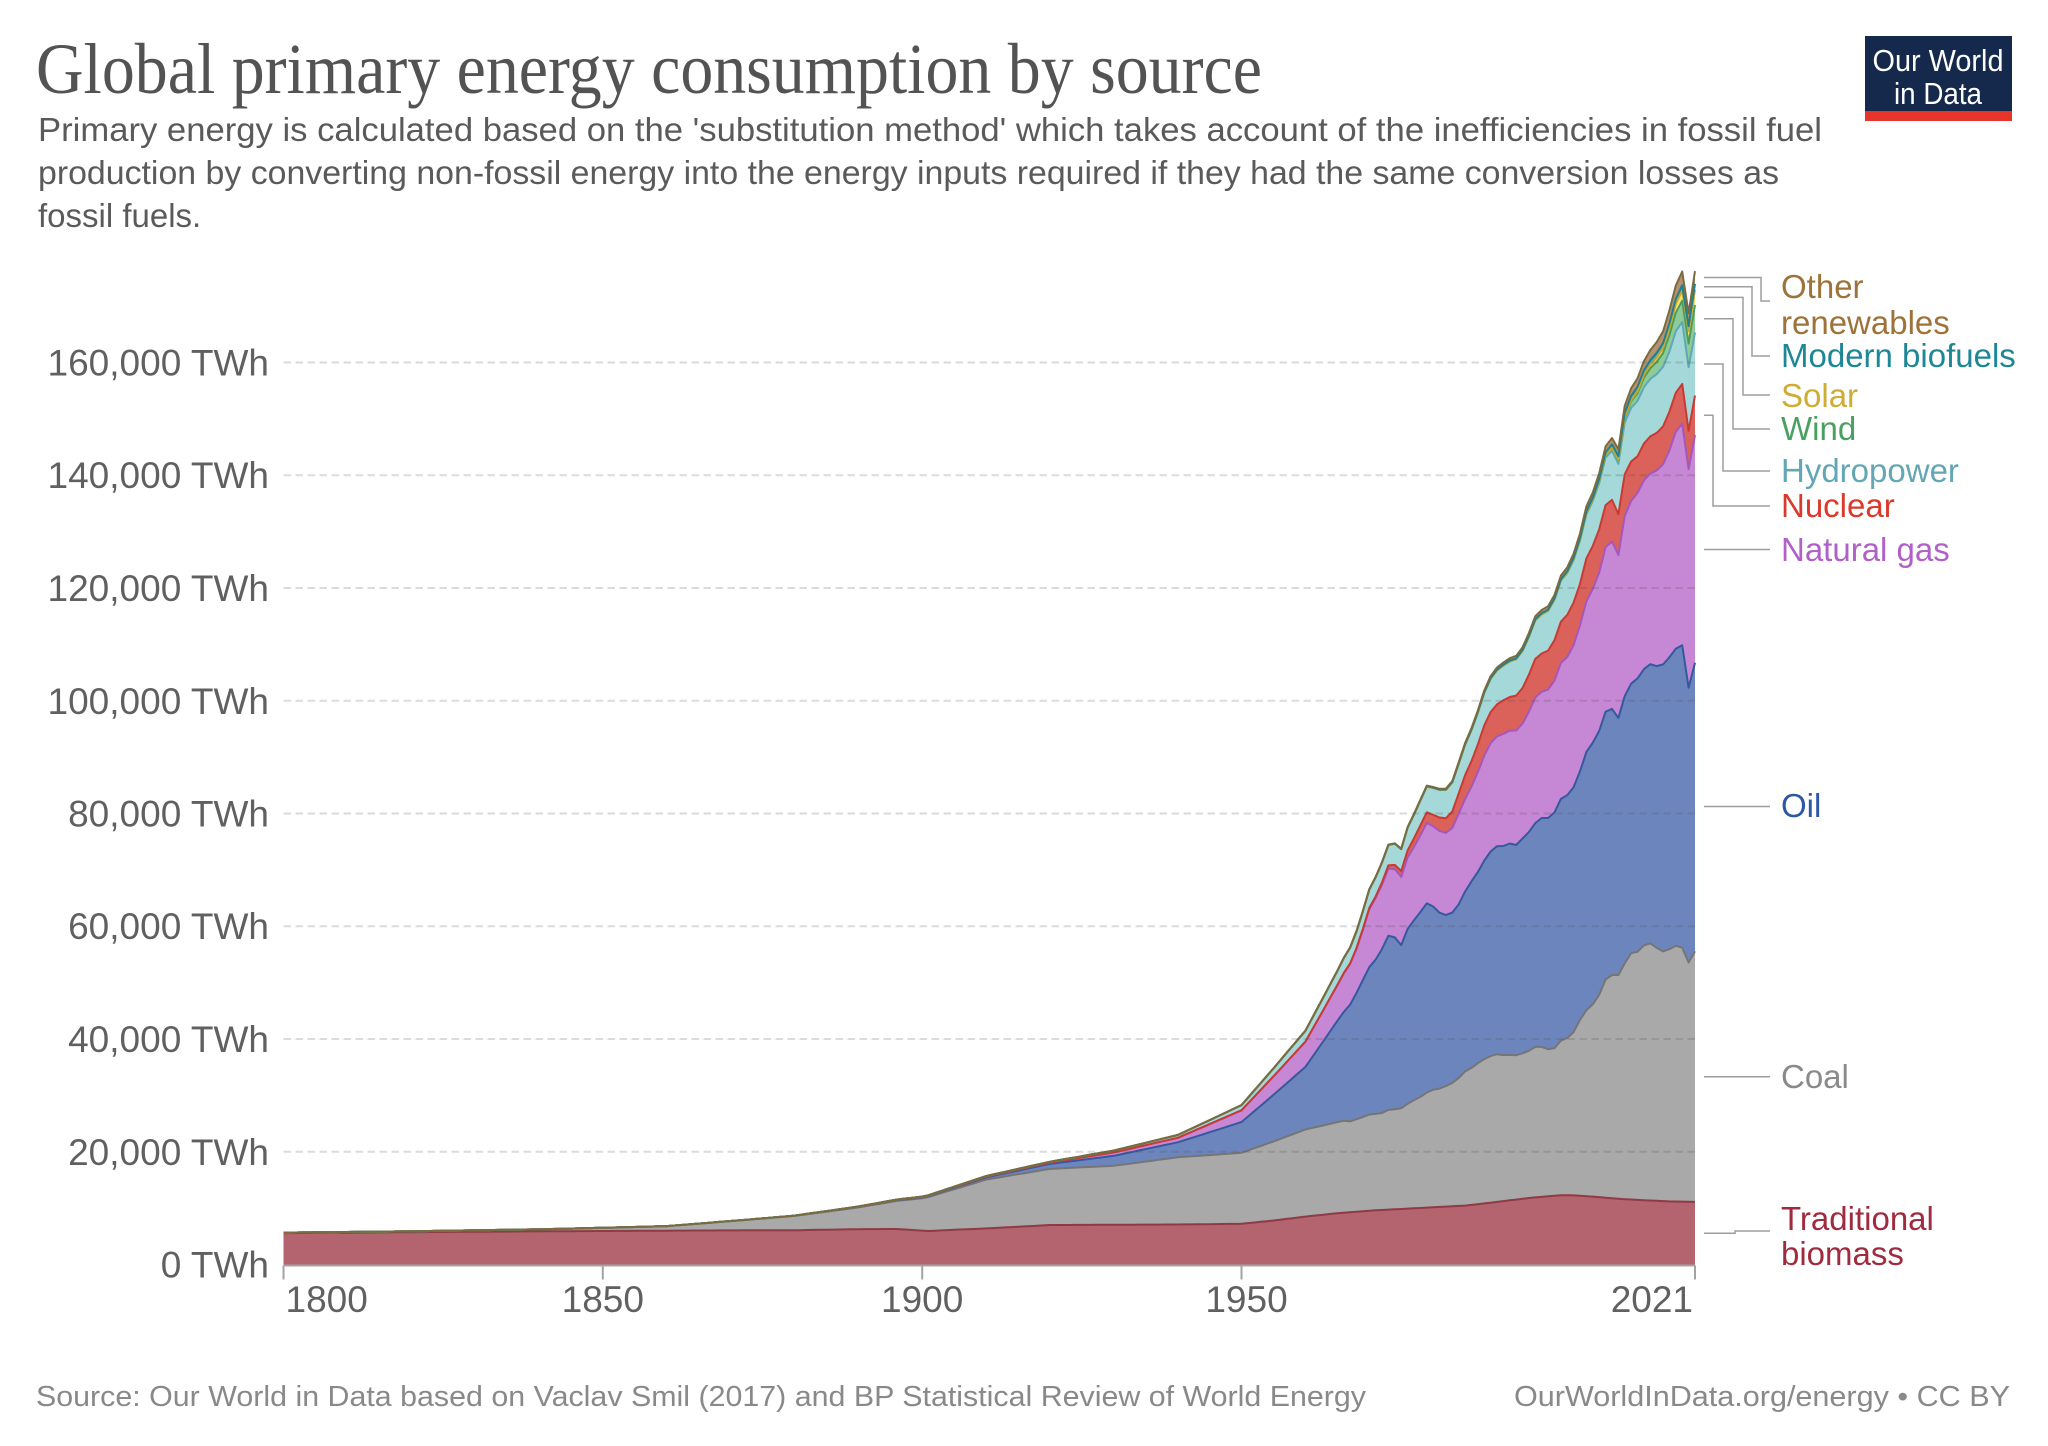  What do you see at coordinates (1865, 322) in the screenshot?
I see `svg-text: renewables` at bounding box center [1865, 322].